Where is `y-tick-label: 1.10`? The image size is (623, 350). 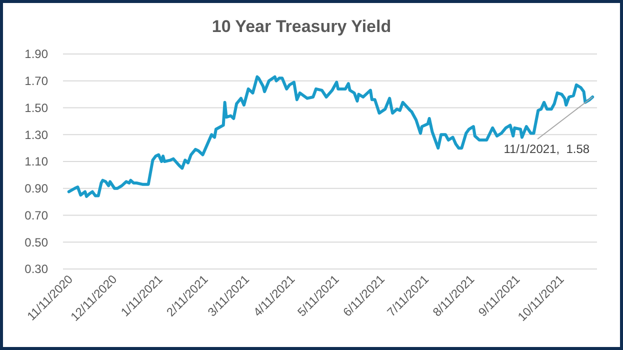
y-tick-label: 1.10 is located at coordinates (36, 161).